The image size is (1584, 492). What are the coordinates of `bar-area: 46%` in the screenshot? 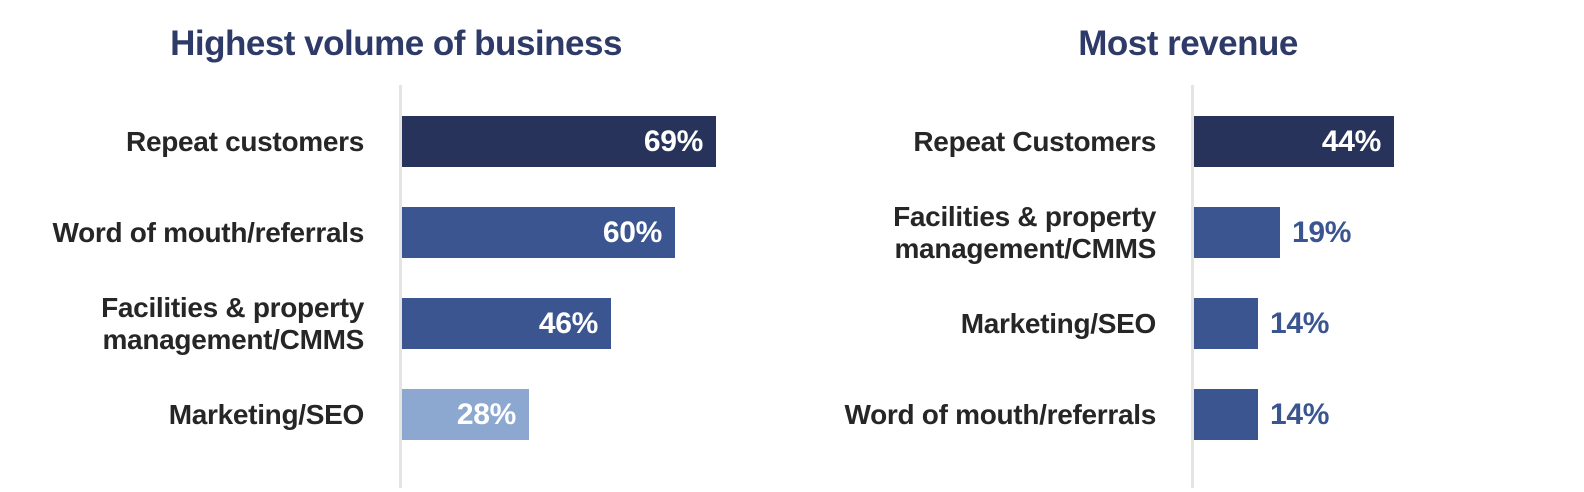 It's located at (597, 323).